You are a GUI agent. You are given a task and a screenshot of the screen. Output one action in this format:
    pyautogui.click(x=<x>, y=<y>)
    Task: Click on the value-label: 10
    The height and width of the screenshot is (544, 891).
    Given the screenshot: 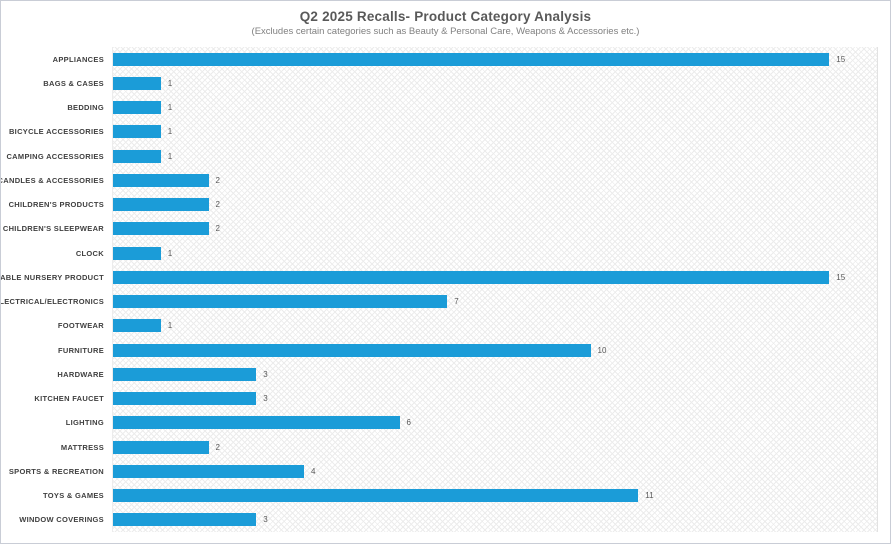 What is the action you would take?
    pyautogui.click(x=602, y=350)
    